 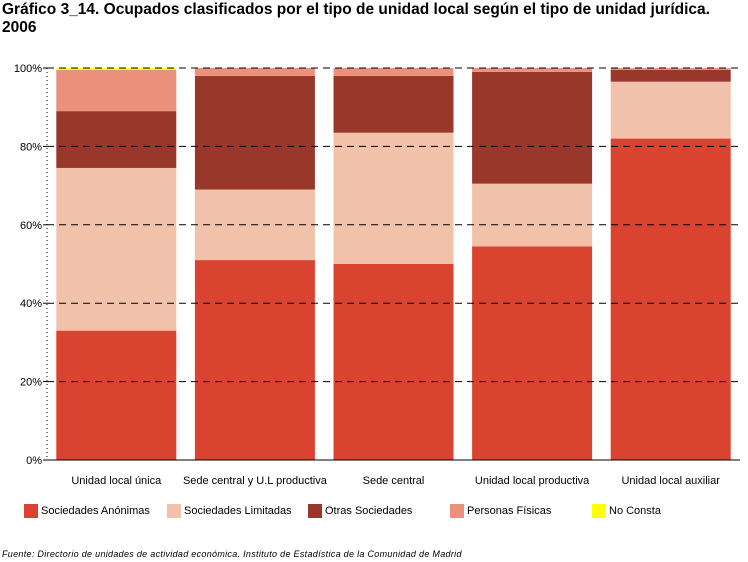 I want to click on legend-item: Sociedades Limitadas, so click(x=229, y=511).